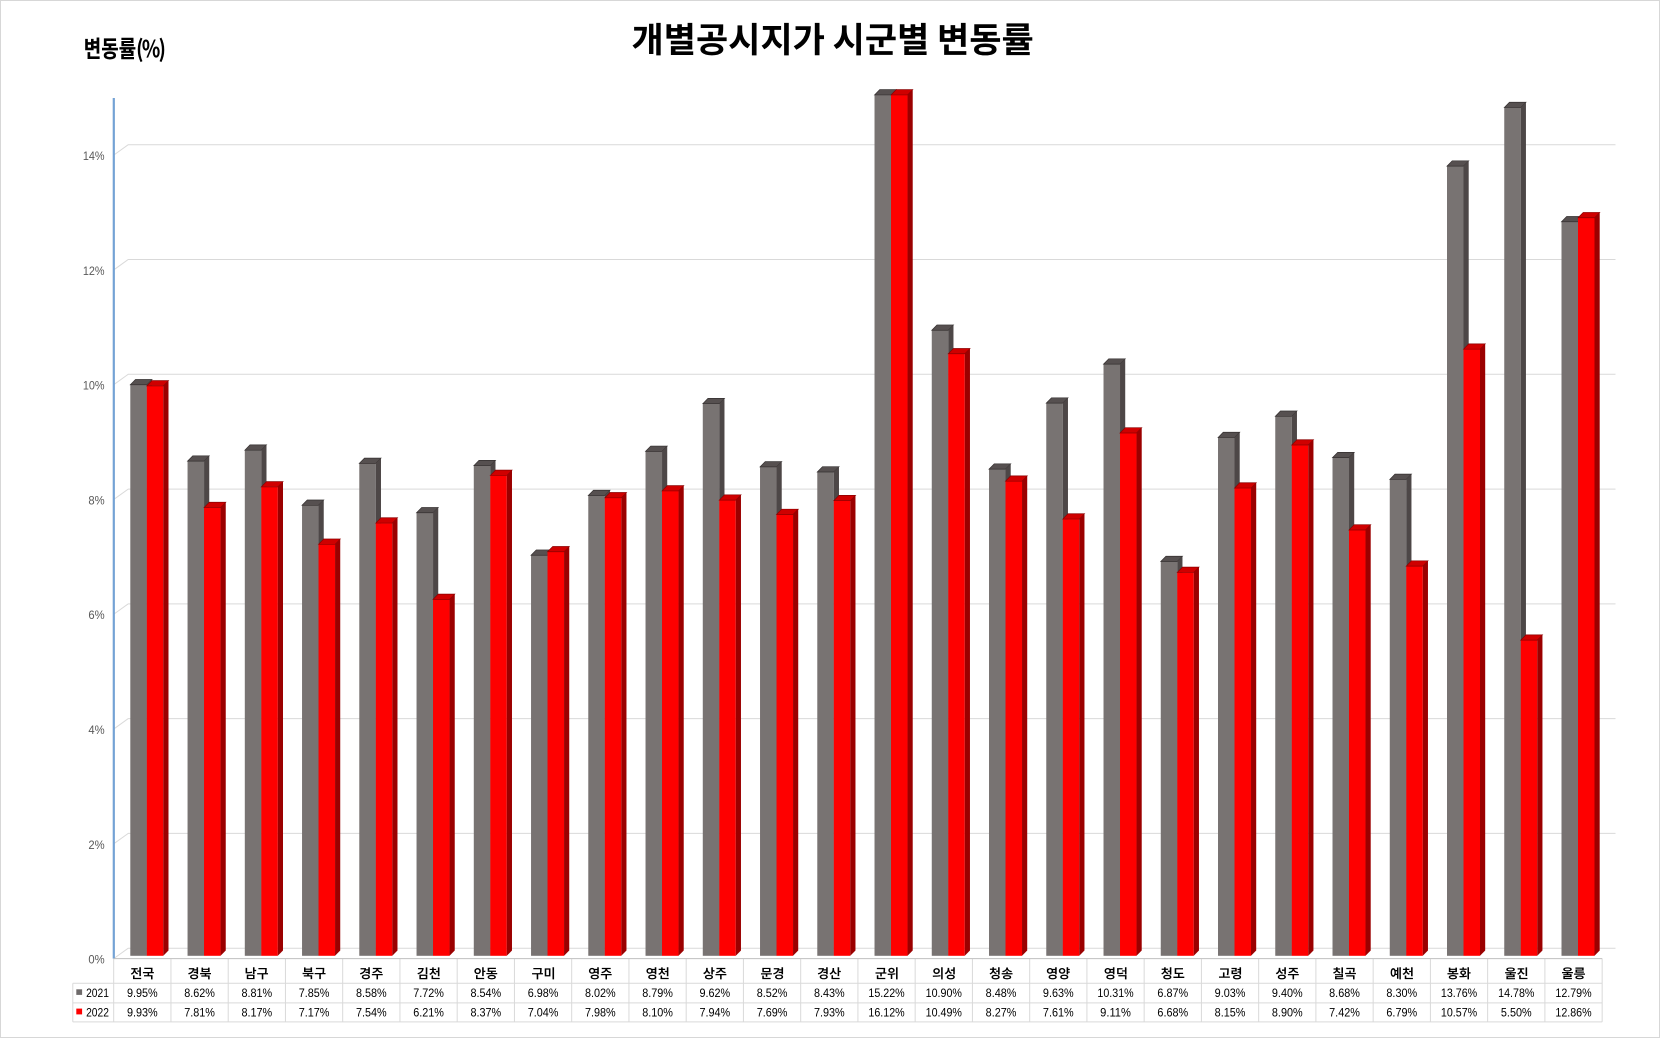  What do you see at coordinates (485, 993) in the screenshot?
I see `svg-text: 8.54%` at bounding box center [485, 993].